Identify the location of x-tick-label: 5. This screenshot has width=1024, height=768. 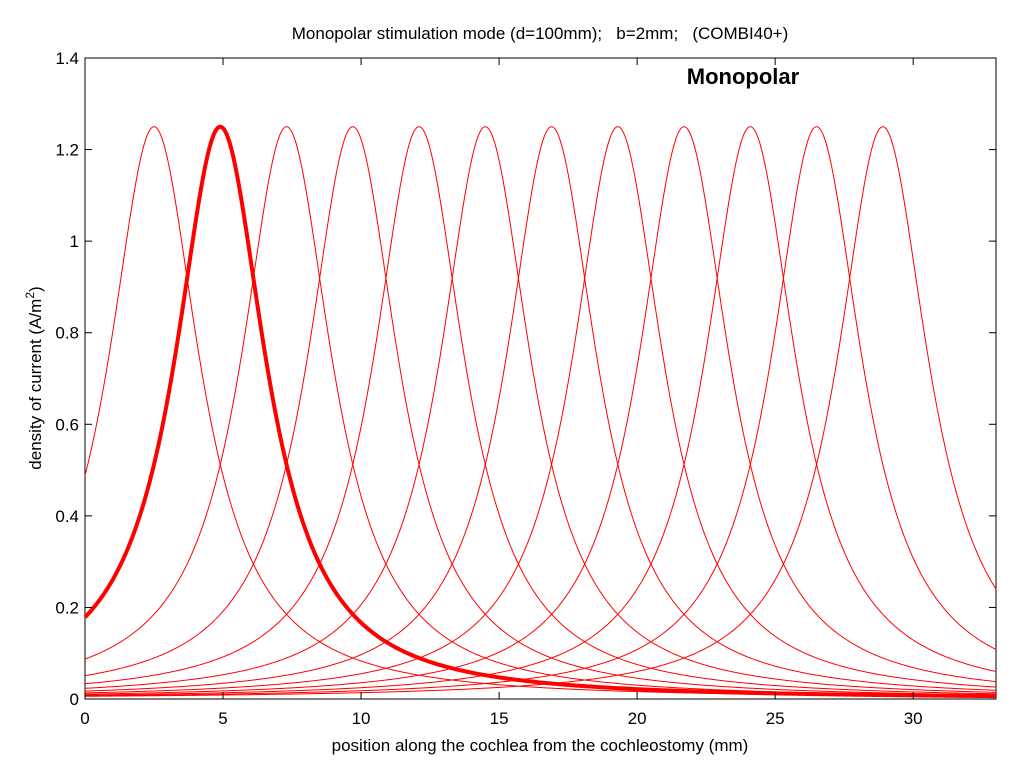
(222, 718).